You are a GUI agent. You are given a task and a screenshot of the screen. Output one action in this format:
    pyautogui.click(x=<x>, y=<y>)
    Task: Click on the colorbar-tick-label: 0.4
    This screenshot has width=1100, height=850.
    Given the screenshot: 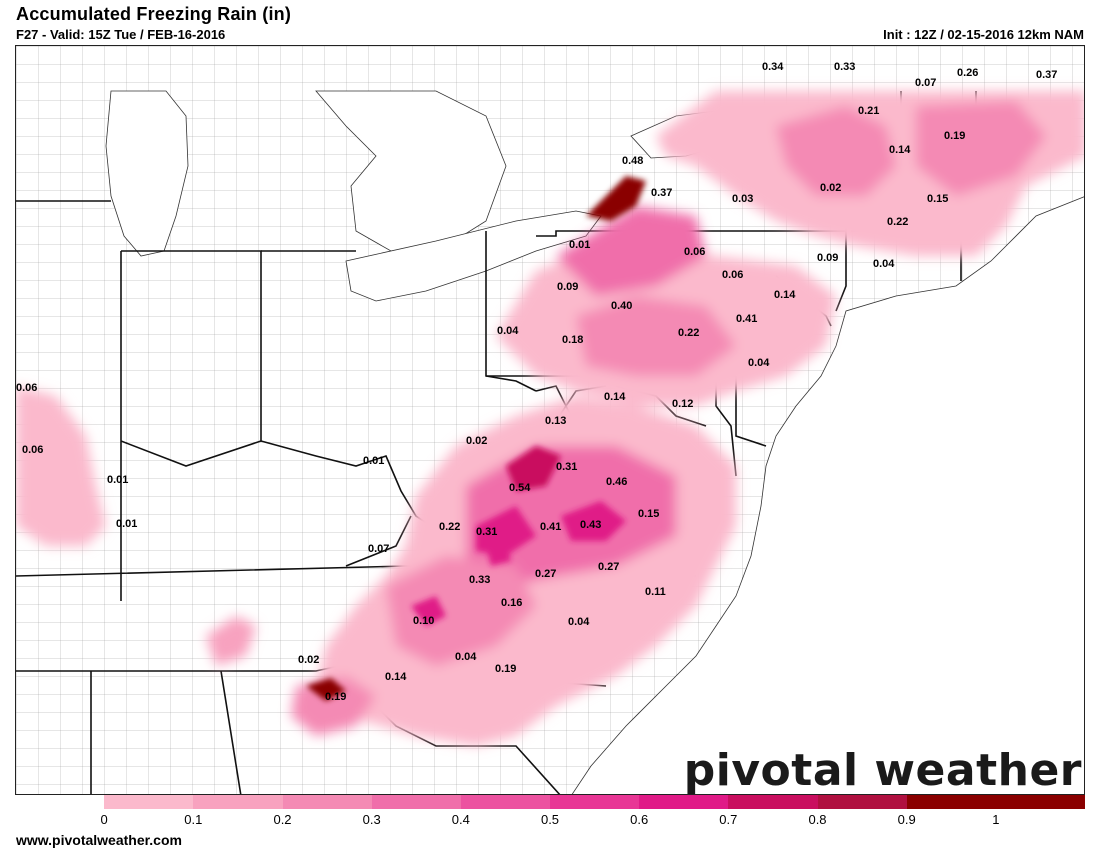 What is the action you would take?
    pyautogui.click(x=460, y=819)
    